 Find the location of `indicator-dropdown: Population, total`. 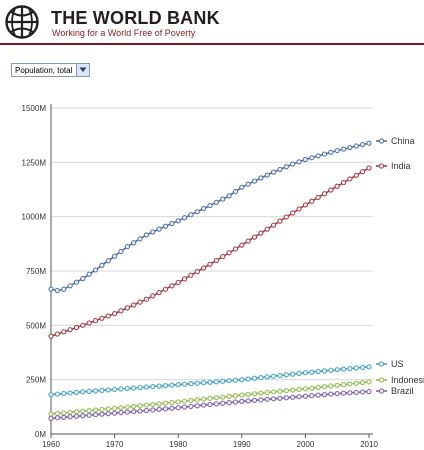

indicator-dropdown: Population, total is located at coordinates (51, 70).